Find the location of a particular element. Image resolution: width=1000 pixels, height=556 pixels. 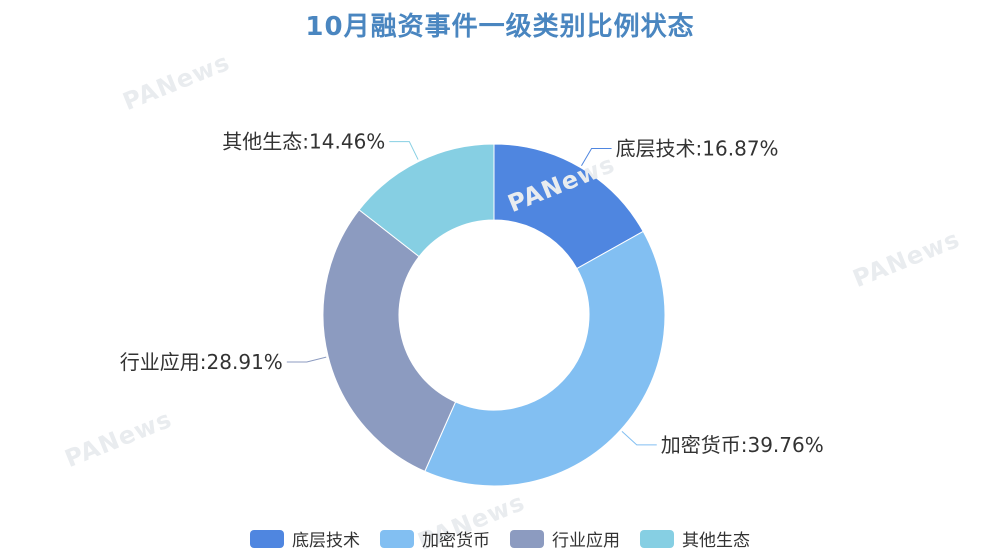

legend-item: 底层技术 is located at coordinates (305, 538).